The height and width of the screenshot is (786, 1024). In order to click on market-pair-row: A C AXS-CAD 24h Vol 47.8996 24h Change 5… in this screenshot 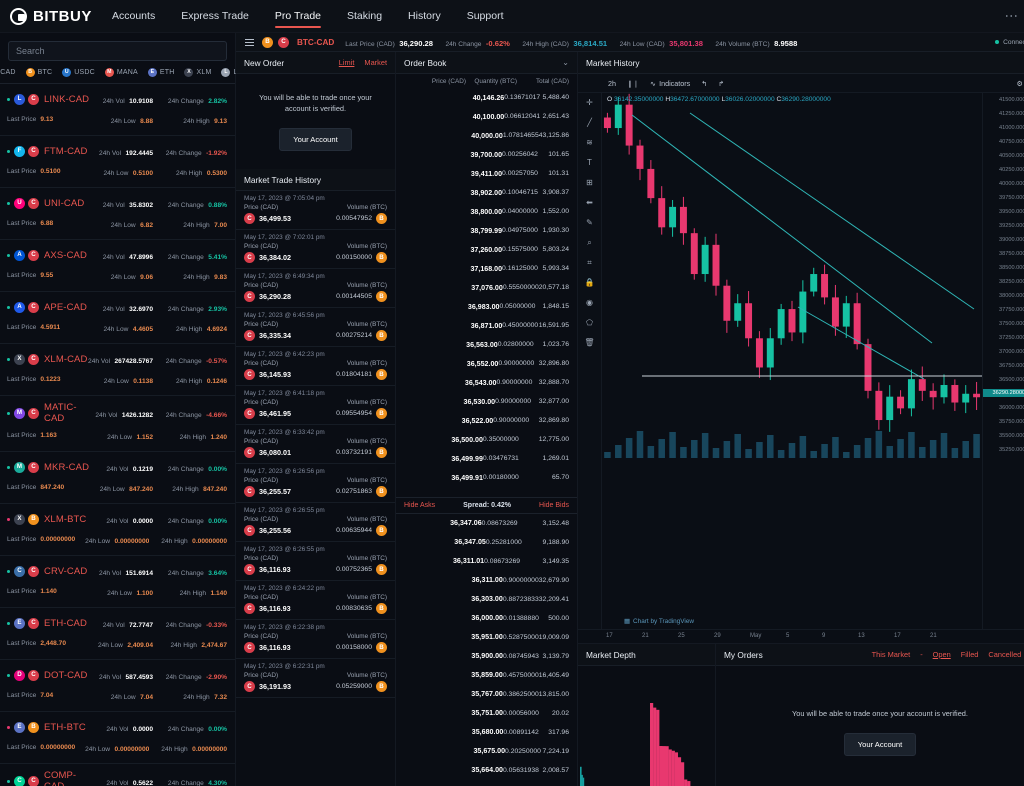, I will do `click(117, 266)`.